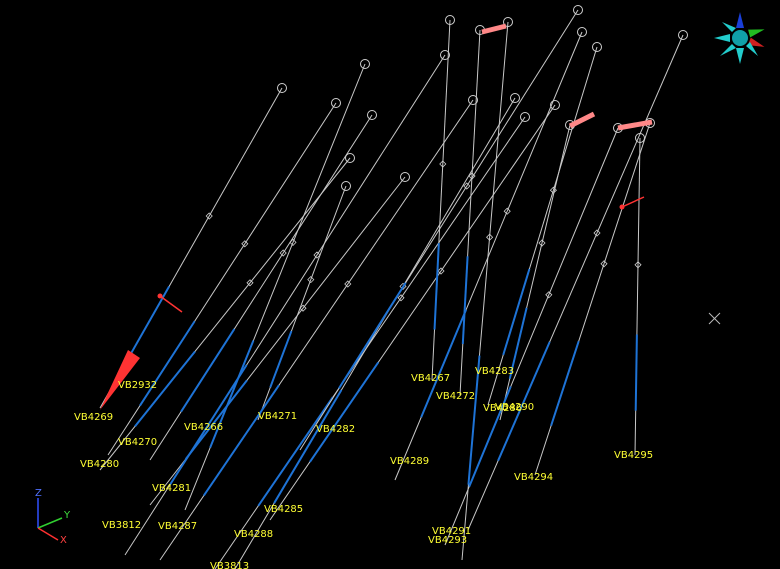 The image size is (780, 569). Describe the element at coordinates (177, 526) in the screenshot. I see `hole-label: VB4287` at that location.